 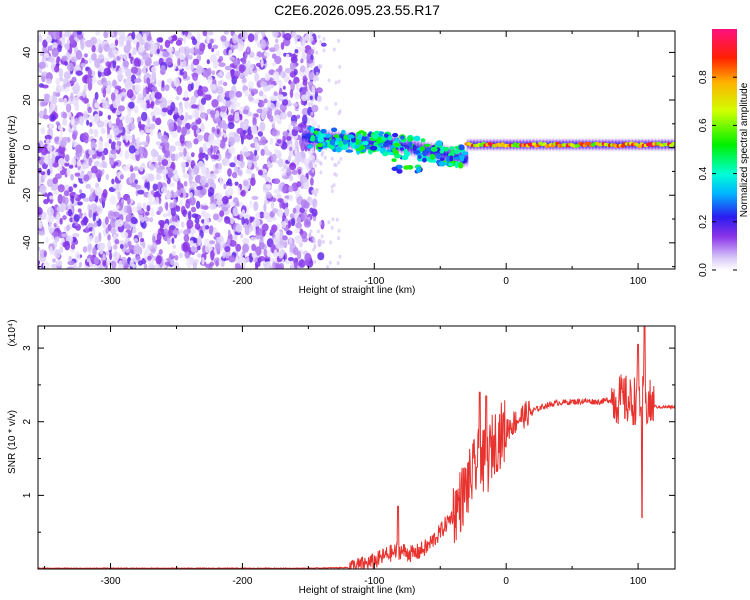 I want to click on carrier-blob, so click(x=673, y=144).